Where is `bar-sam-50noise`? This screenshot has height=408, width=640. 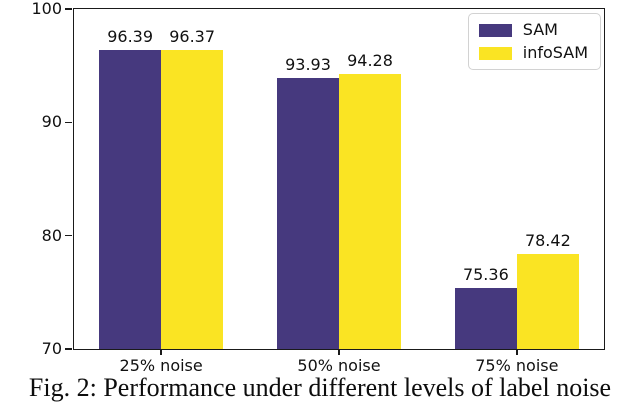 bar-sam-50noise is located at coordinates (308, 213).